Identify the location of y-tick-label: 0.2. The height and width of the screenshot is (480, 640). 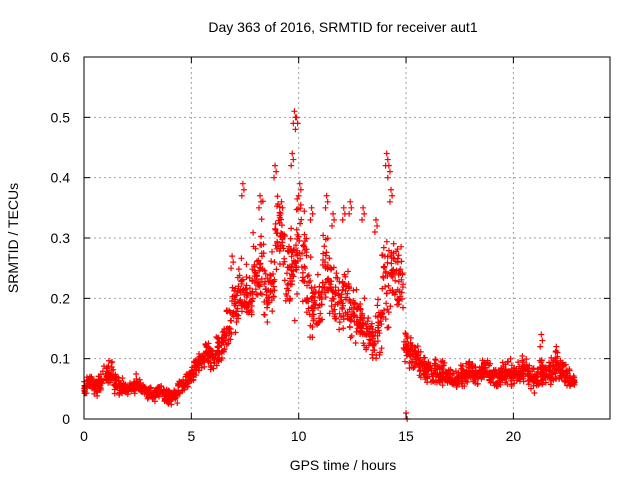
(61, 298).